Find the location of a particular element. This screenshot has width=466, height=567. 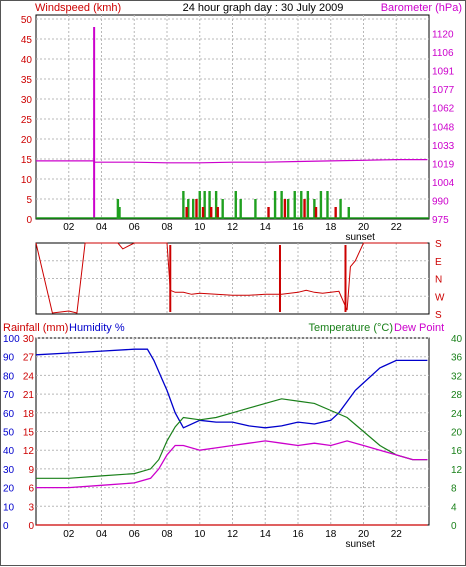

temperature-tick-label: 0 is located at coordinates (454, 526).